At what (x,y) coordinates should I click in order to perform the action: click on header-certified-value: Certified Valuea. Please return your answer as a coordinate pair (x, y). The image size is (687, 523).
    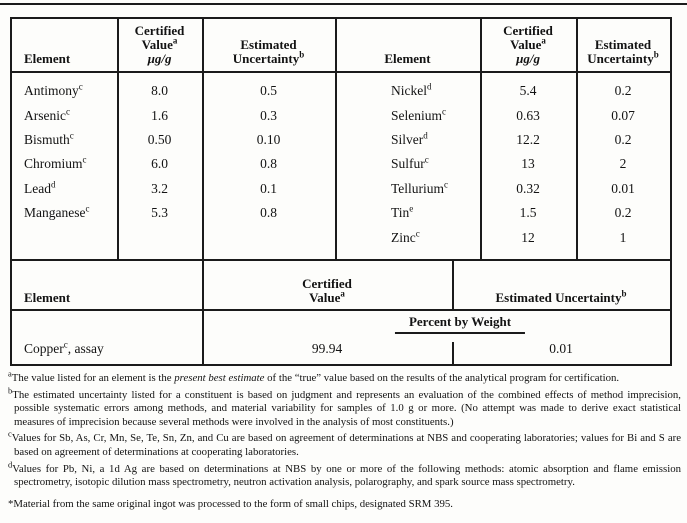
    Looking at the image, I should click on (327, 285).